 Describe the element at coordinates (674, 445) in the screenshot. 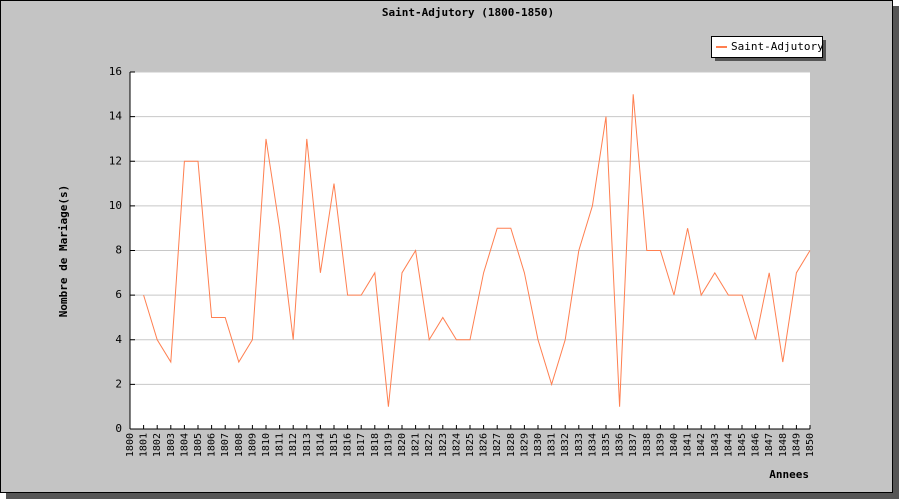

I see `x-tick-label: 1840` at that location.